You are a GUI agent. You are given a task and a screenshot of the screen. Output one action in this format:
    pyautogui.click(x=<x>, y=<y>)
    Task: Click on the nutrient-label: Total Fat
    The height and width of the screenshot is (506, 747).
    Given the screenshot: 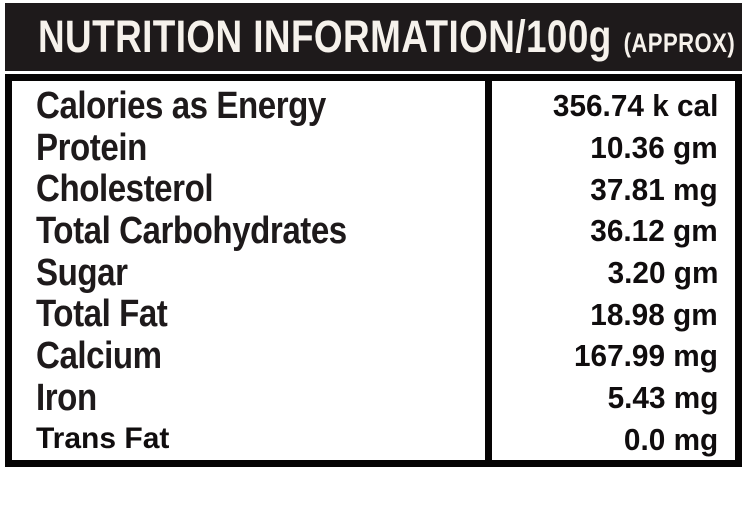 What is the action you would take?
    pyautogui.click(x=102, y=314)
    